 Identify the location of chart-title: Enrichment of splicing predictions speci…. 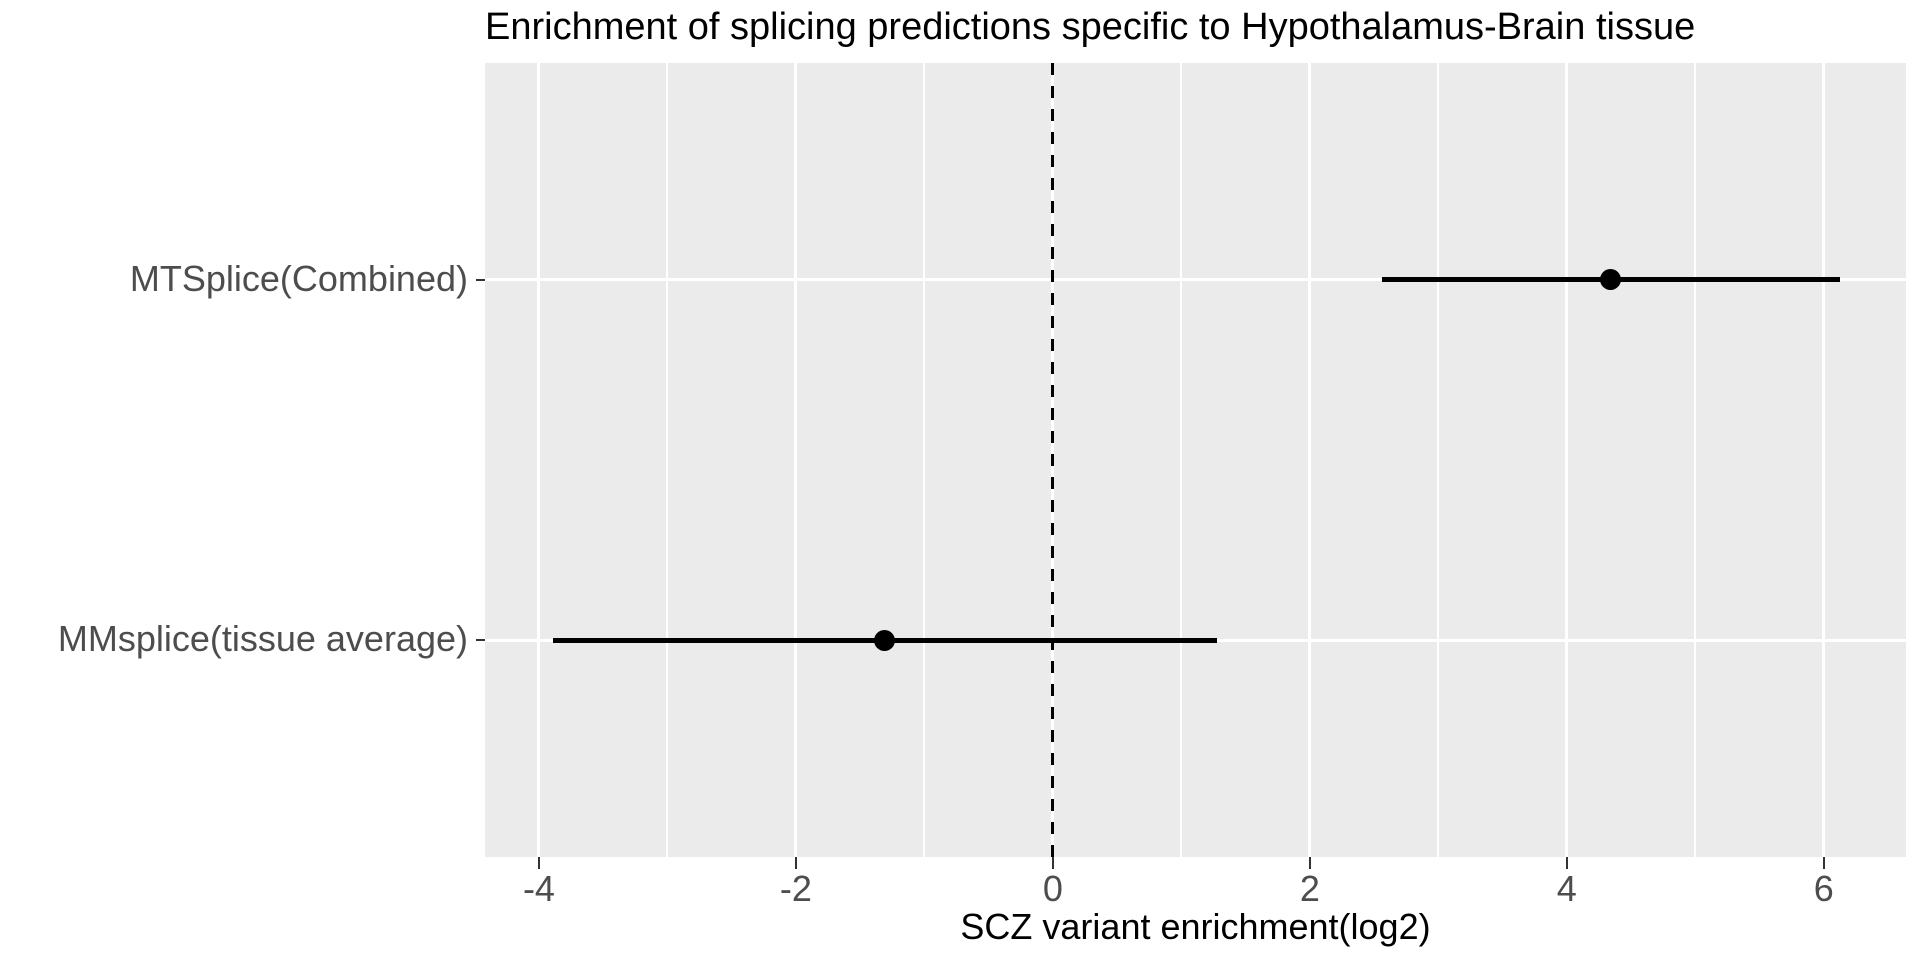
(1090, 27).